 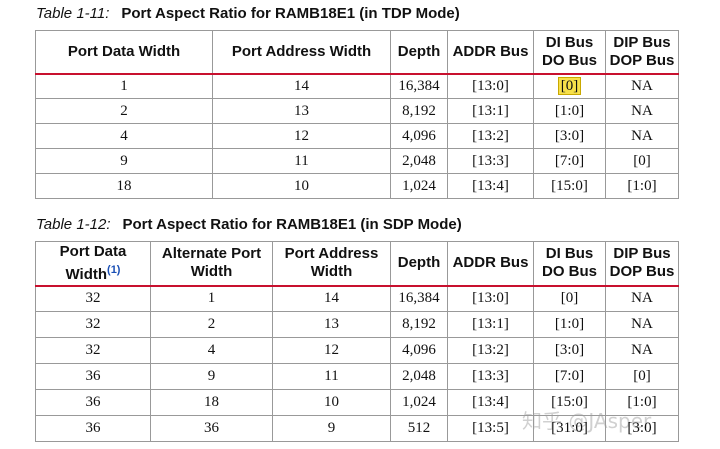 I want to click on cell-text: 11, so click(x=301, y=160).